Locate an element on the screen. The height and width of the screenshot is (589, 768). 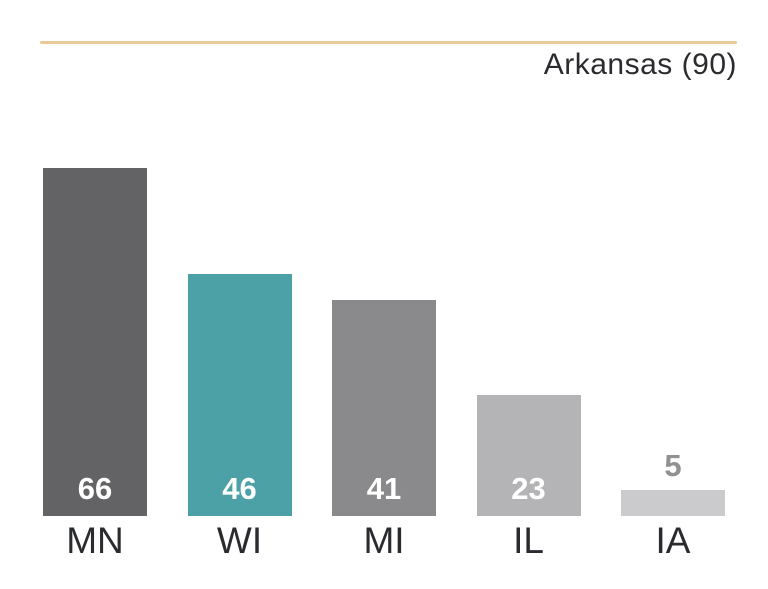
category-label-mi: MI is located at coordinates (384, 540).